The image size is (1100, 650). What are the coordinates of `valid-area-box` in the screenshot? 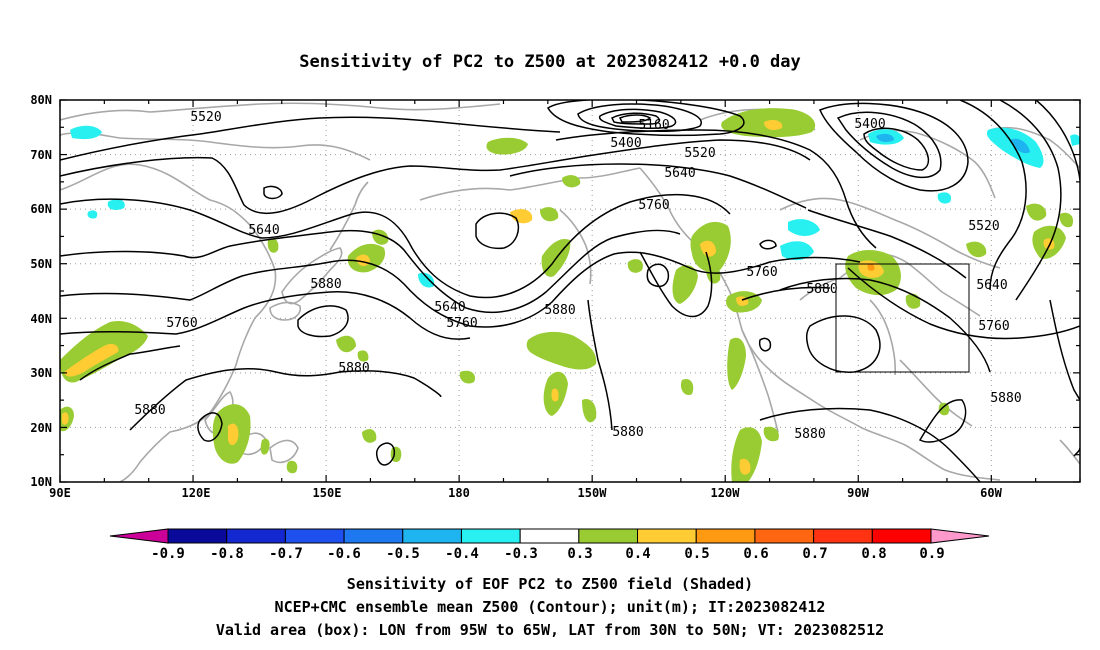 It's located at (902, 318).